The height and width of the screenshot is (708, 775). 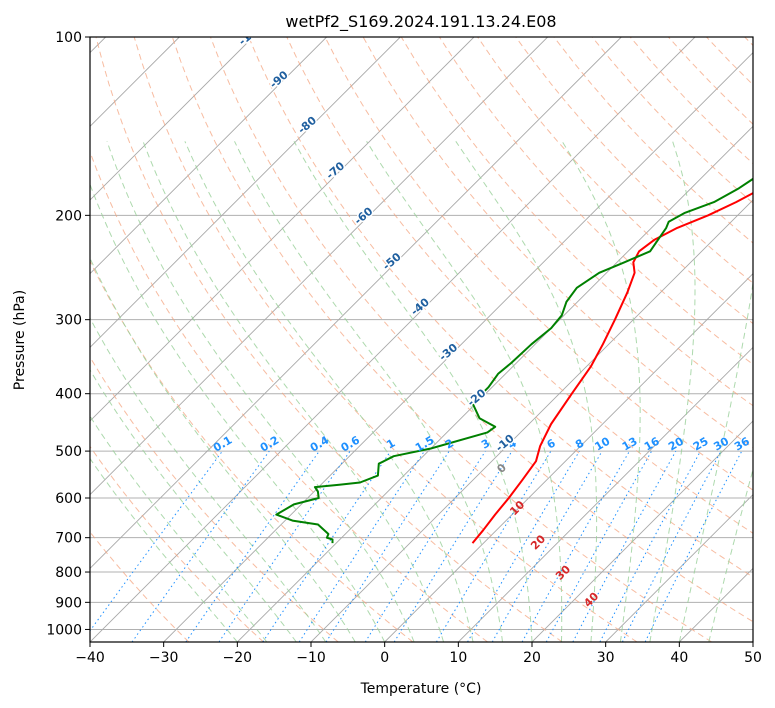 What do you see at coordinates (164, 658) in the screenshot?
I see `x-tick-label: −30` at bounding box center [164, 658].